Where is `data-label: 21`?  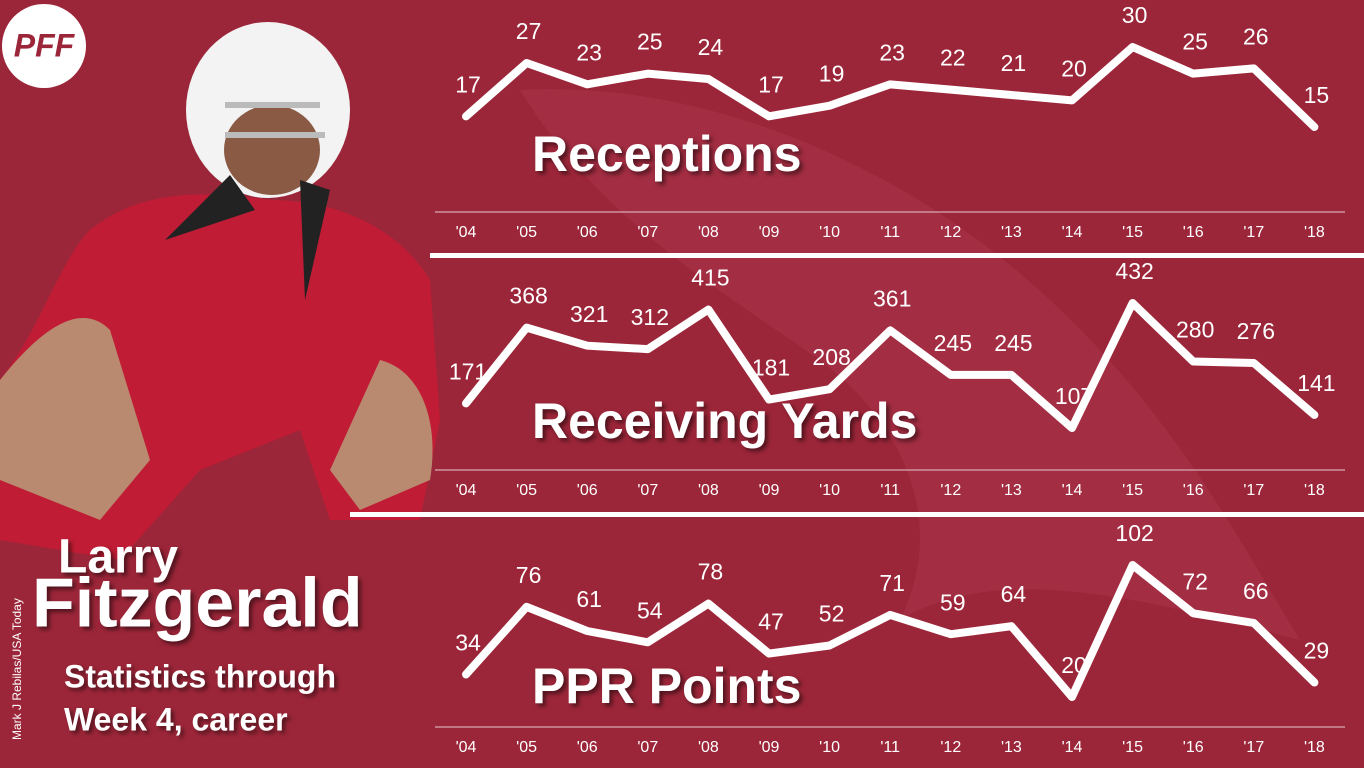 data-label: 21 is located at coordinates (1014, 63).